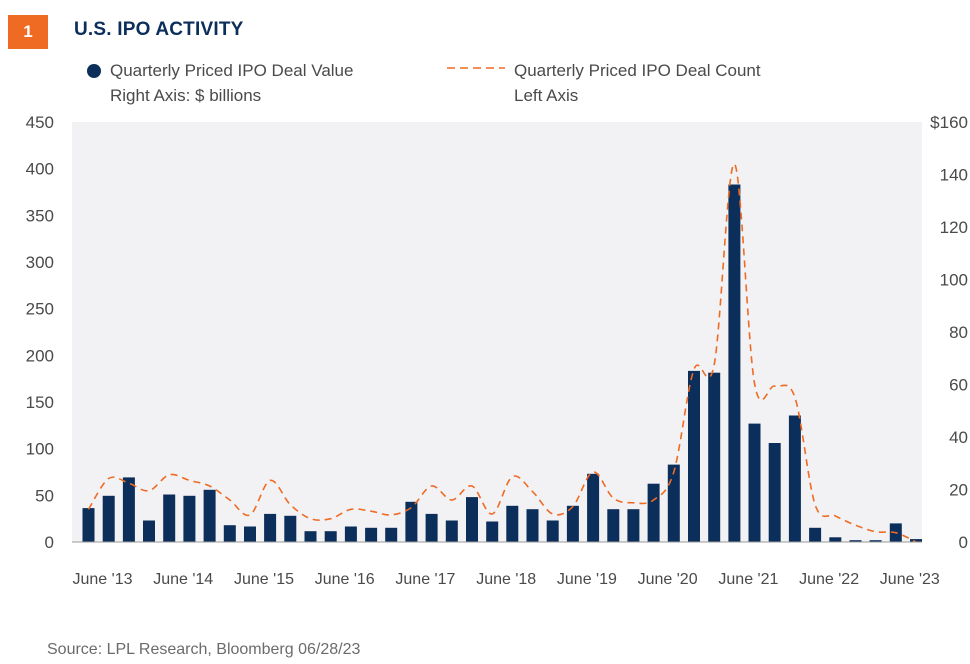  What do you see at coordinates (748, 579) in the screenshot?
I see `x-tick-label: June '21` at bounding box center [748, 579].